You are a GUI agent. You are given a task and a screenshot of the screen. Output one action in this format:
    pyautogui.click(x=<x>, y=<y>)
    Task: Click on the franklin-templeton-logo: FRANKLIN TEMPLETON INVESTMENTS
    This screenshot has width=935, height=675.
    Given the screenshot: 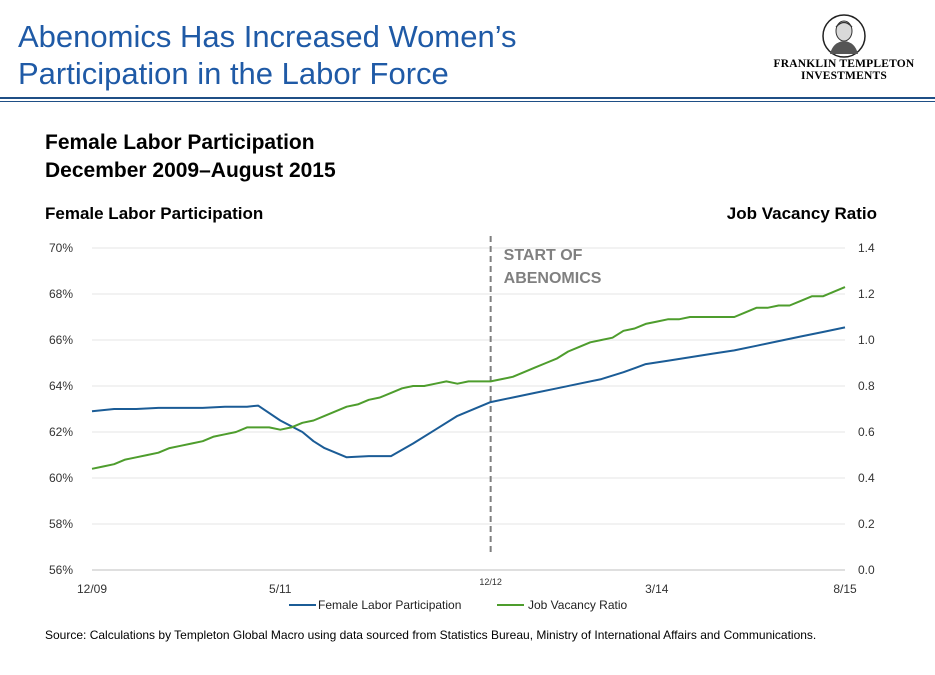 What is the action you would take?
    pyautogui.click(x=844, y=50)
    